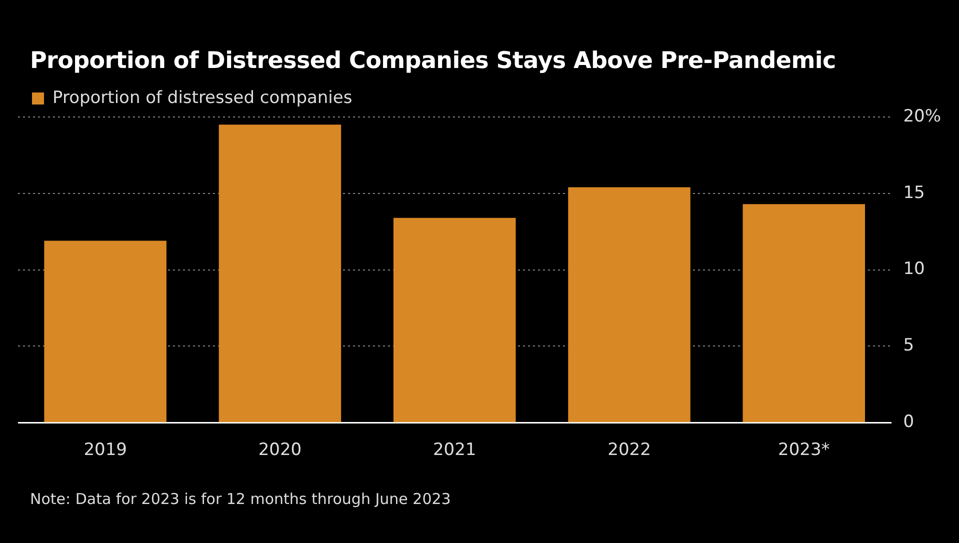 This screenshot has height=543, width=959. What do you see at coordinates (908, 422) in the screenshot?
I see `y-tick-label: 0` at bounding box center [908, 422].